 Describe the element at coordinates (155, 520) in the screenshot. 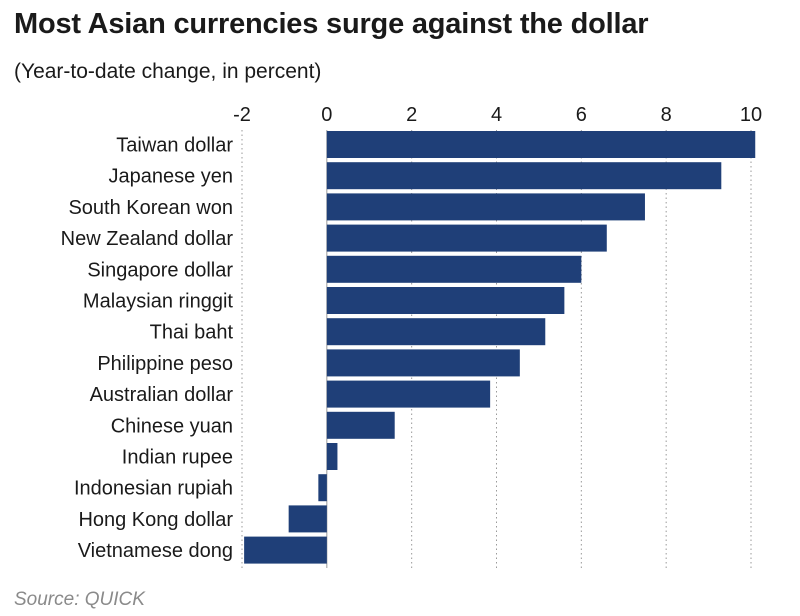

I see `category-label: Hong Kong dollar` at that location.